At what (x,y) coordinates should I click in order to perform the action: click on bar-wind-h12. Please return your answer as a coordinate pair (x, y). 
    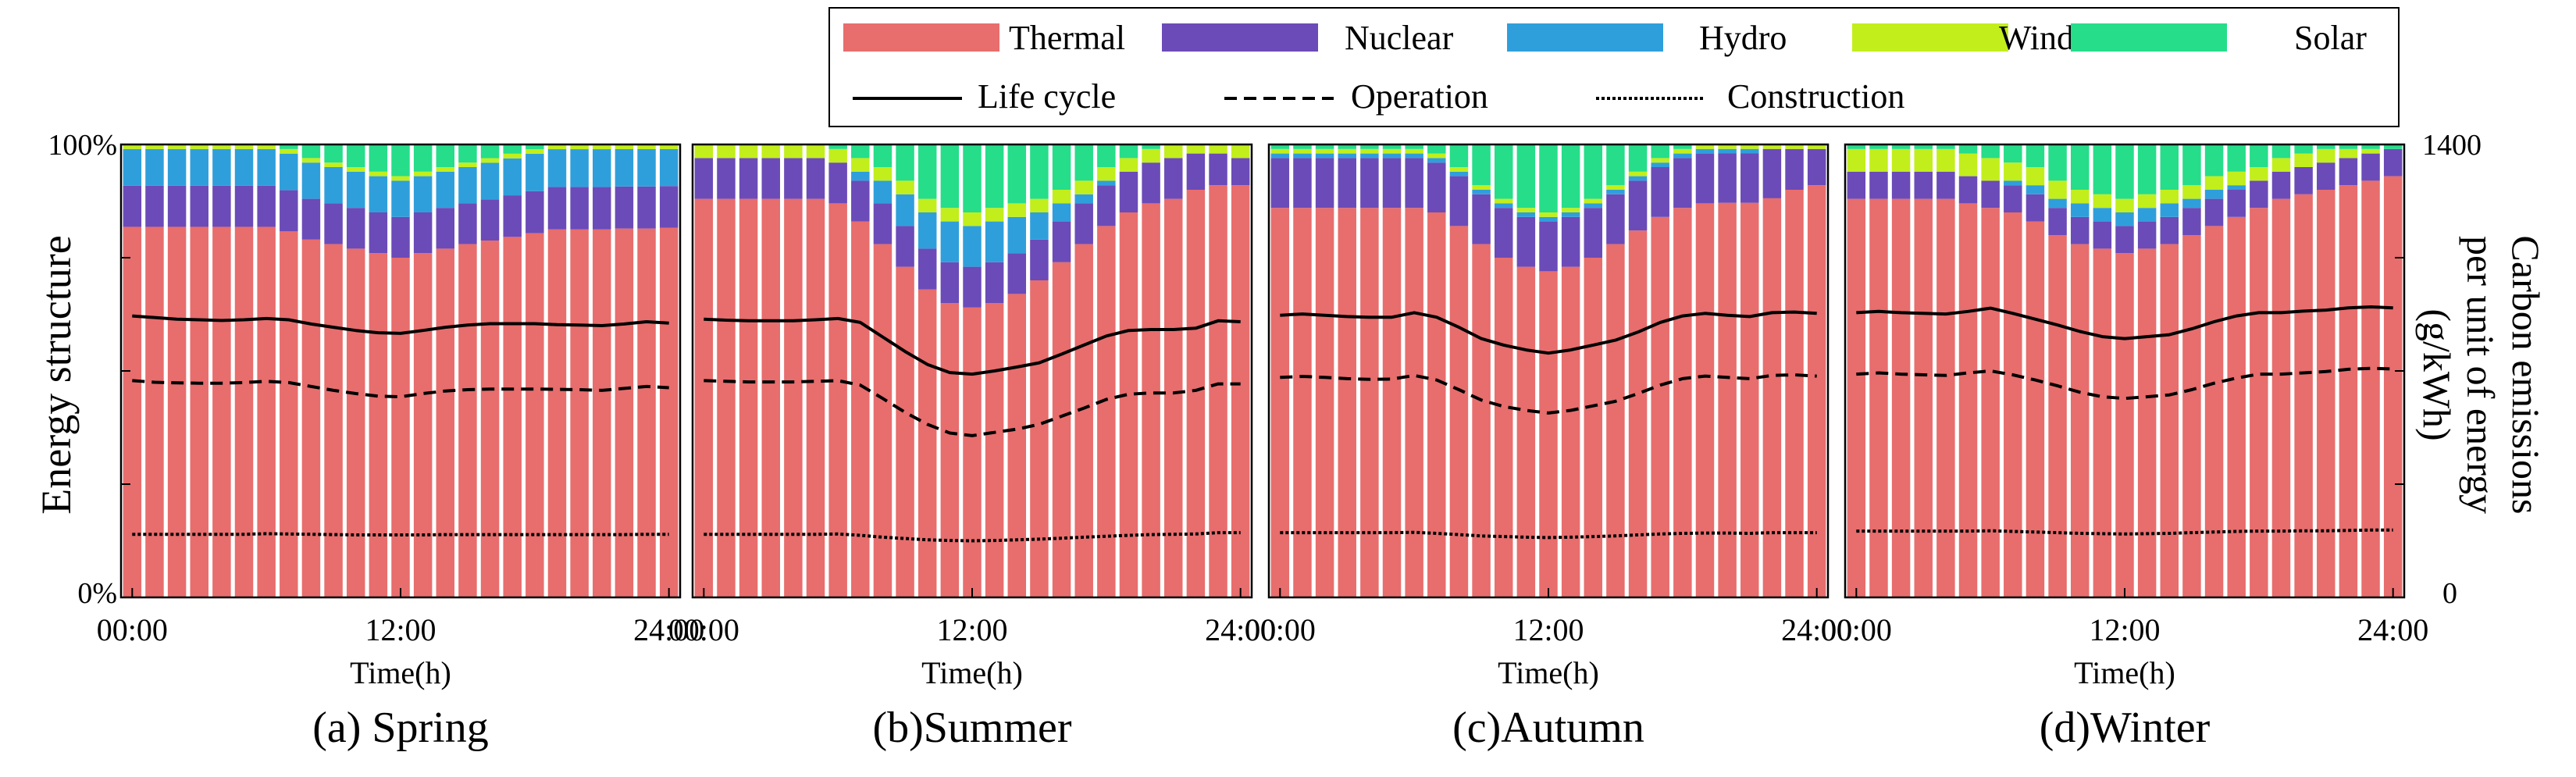
    Looking at the image, I should click on (972, 219).